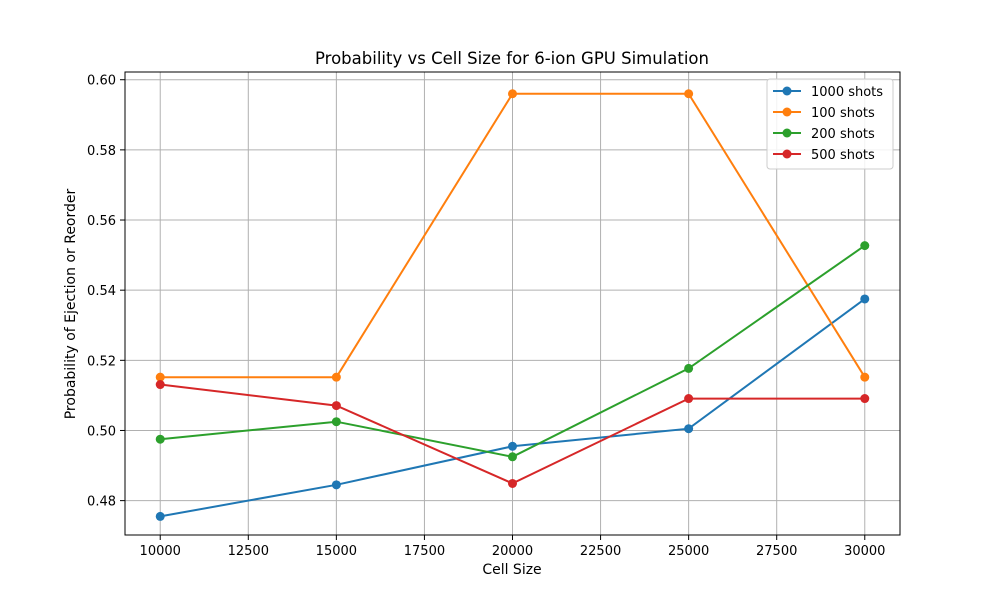 The image size is (1000, 600). I want to click on x-axis-label: Cell Size, so click(511, 570).